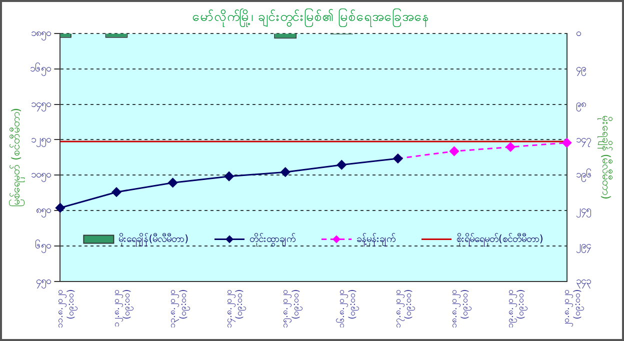 This screenshot has height=341, width=624. What do you see at coordinates (153, 239) in the screenshot?
I see `legend-label: မိုးရေချိန်(မီလီမီတာ)` at bounding box center [153, 239].